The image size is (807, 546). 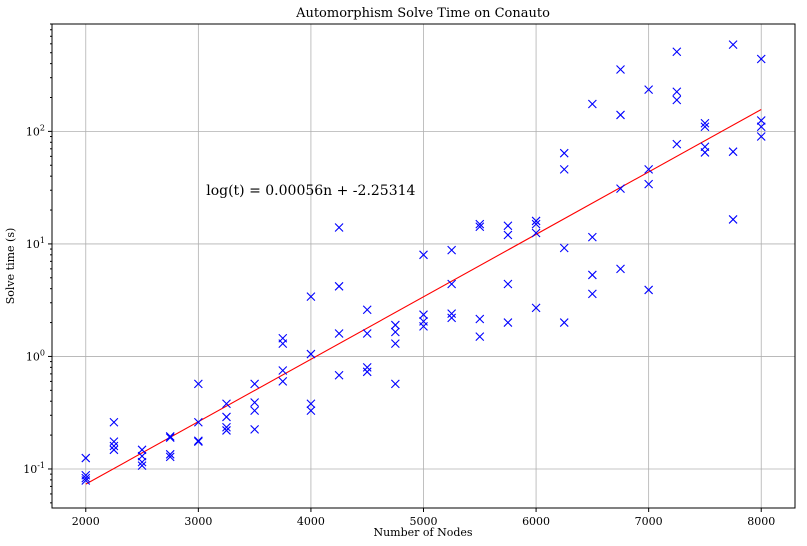 I want to click on x-tick-label: 8000, so click(x=761, y=521).